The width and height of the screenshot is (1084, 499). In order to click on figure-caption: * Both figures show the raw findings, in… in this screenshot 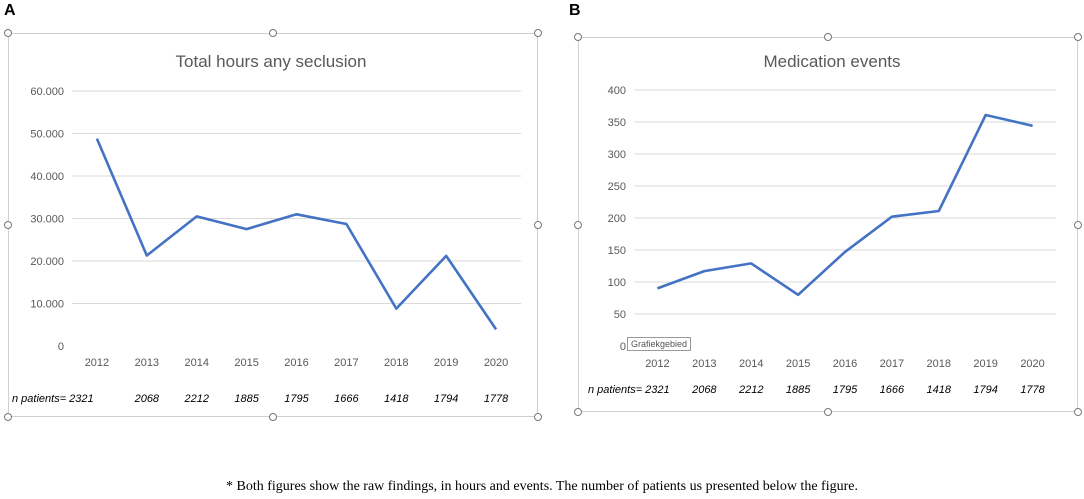, I will do `click(542, 486)`.